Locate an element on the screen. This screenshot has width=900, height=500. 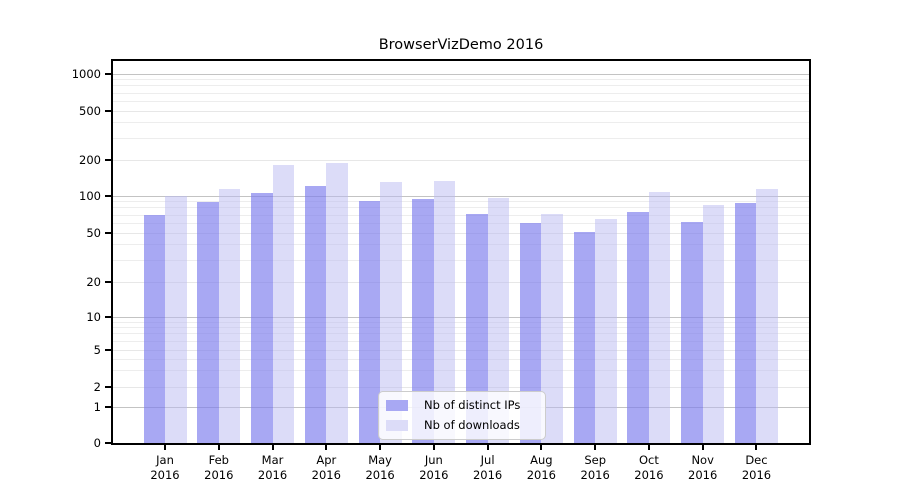
x-tick-label-month: Jan is located at coordinates (165, 460).